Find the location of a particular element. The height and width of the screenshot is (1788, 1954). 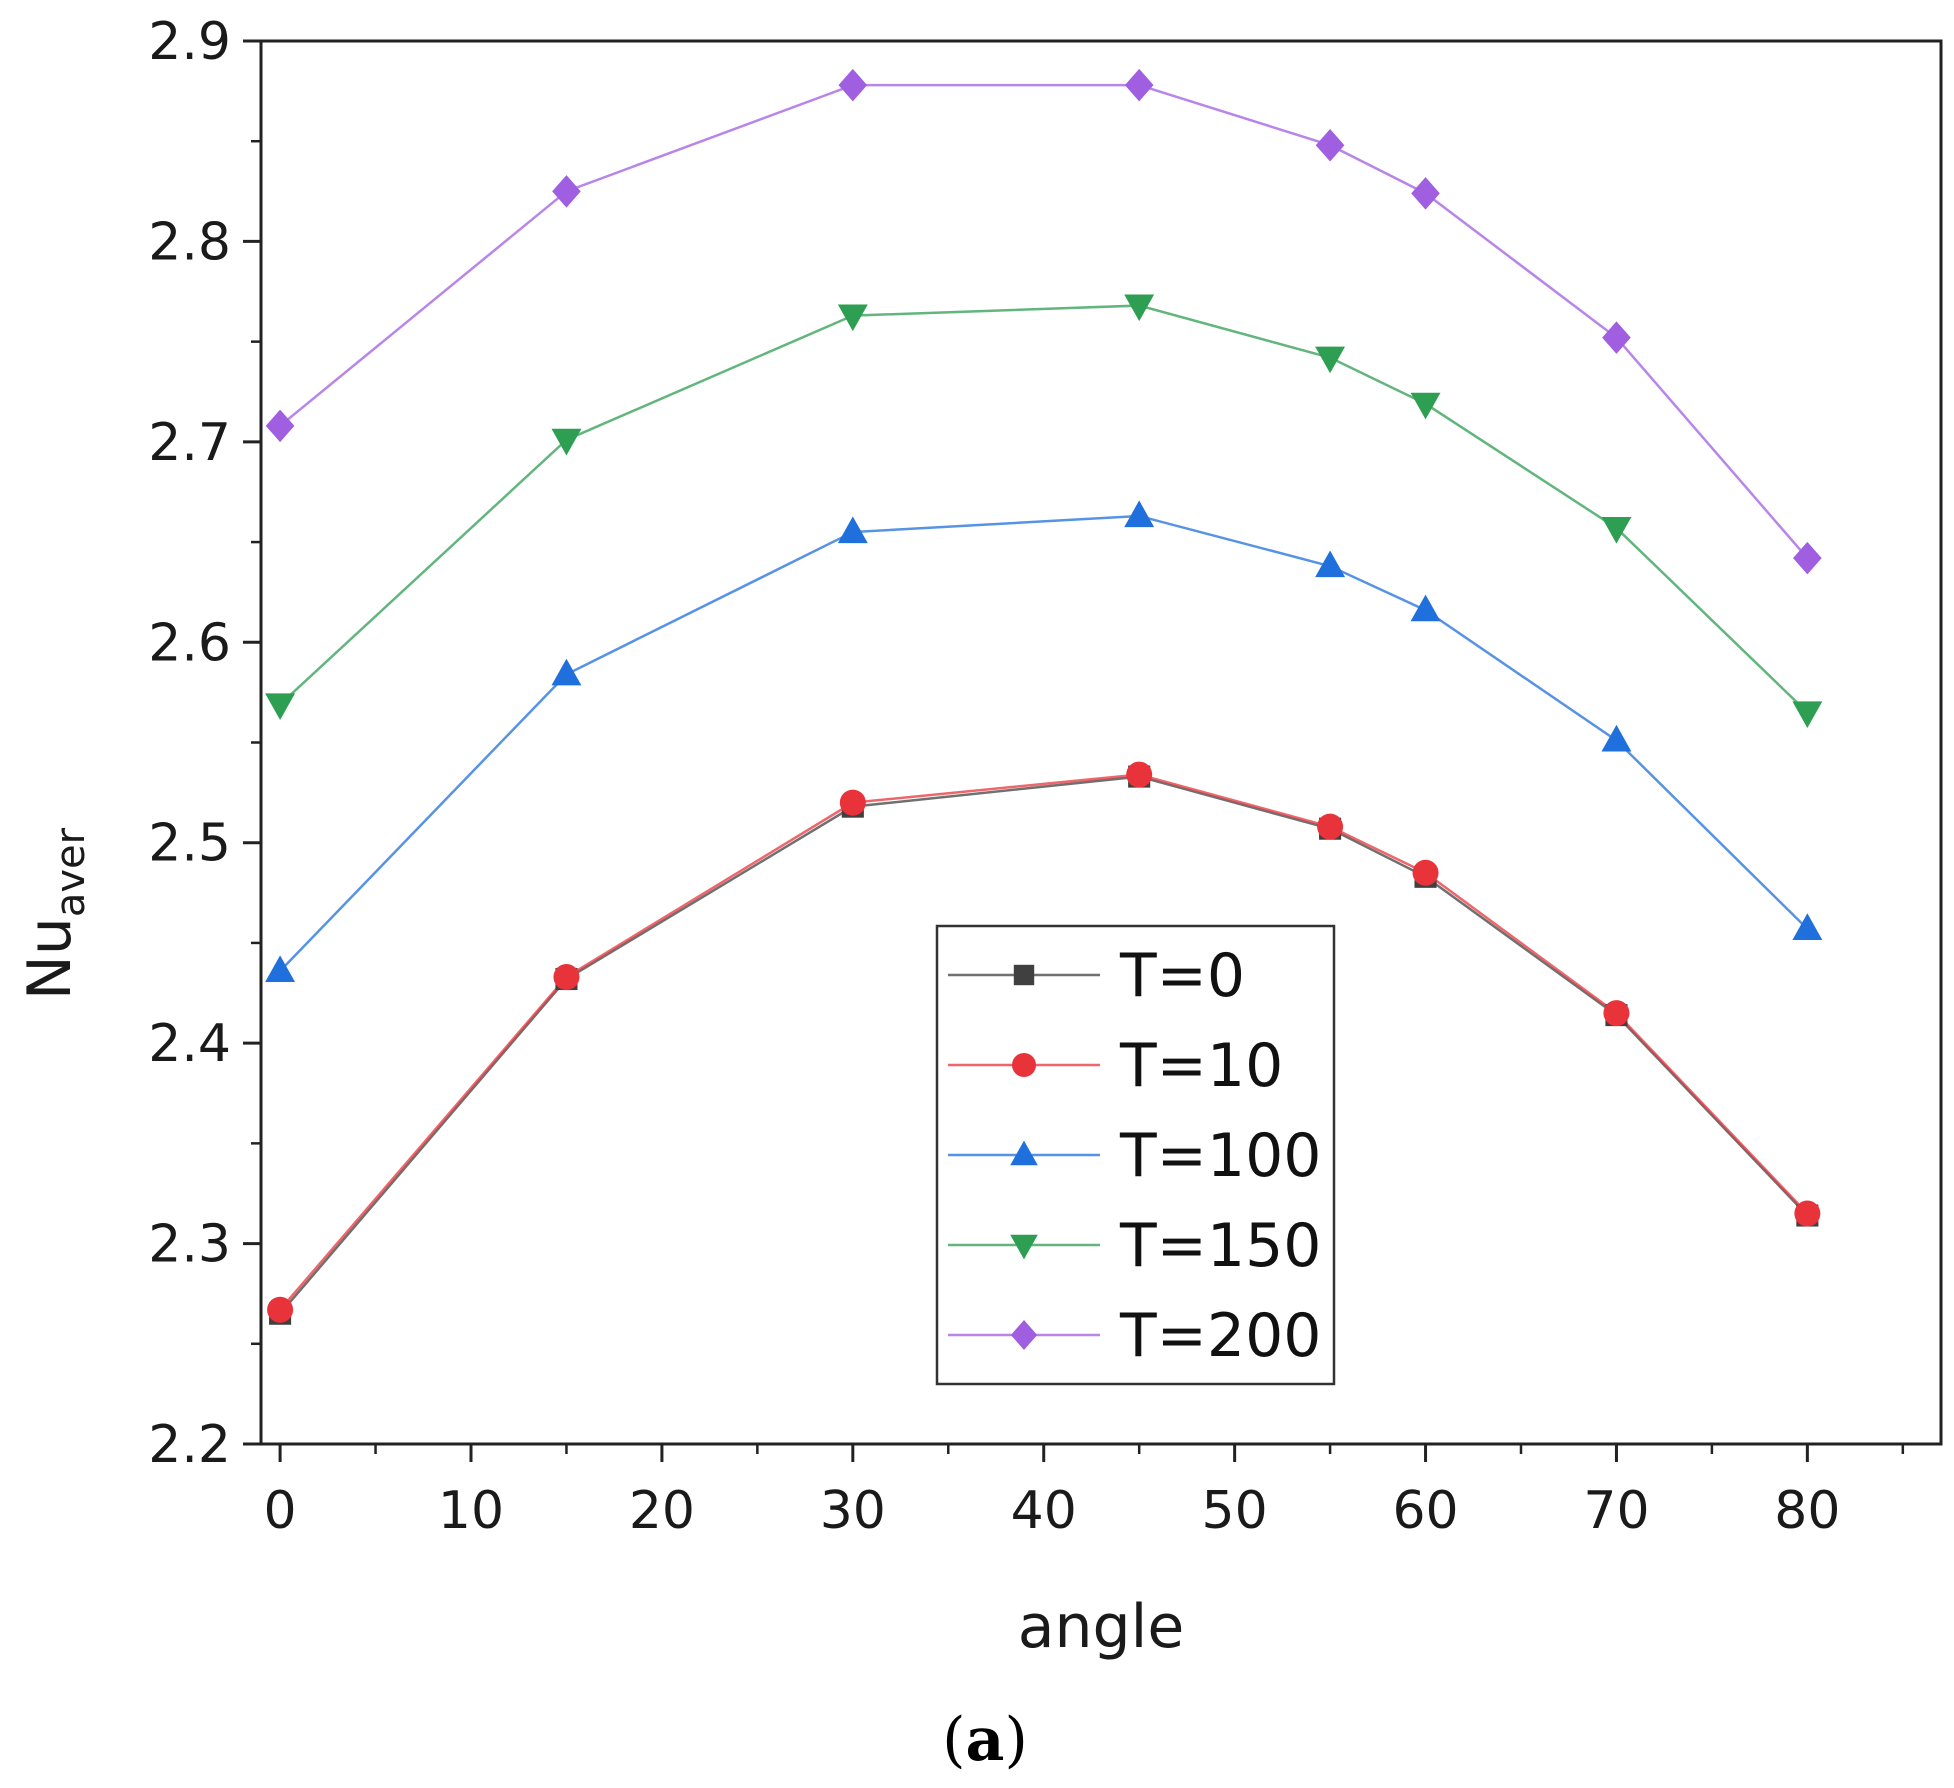

y-tick-label: 2.9 is located at coordinates (189, 42).